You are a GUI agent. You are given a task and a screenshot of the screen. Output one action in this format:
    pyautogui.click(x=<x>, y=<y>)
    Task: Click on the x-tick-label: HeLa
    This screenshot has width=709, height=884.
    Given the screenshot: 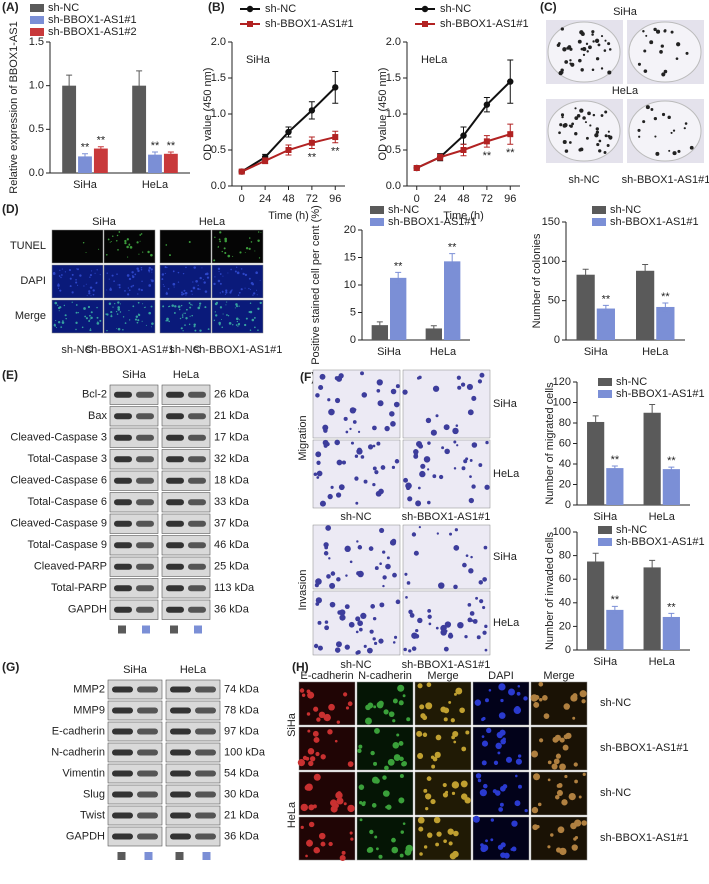 What is the action you would take?
    pyautogui.click(x=655, y=352)
    